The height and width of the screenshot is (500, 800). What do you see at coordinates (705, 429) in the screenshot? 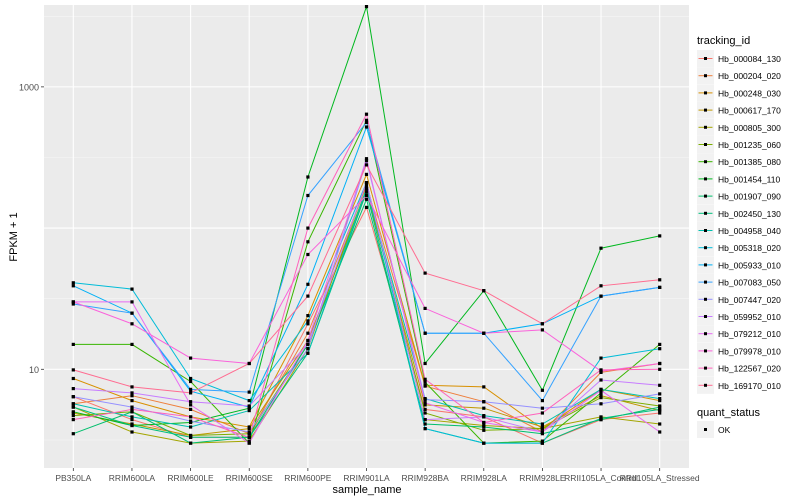
I see `shape-legend-key-point` at bounding box center [705, 429].